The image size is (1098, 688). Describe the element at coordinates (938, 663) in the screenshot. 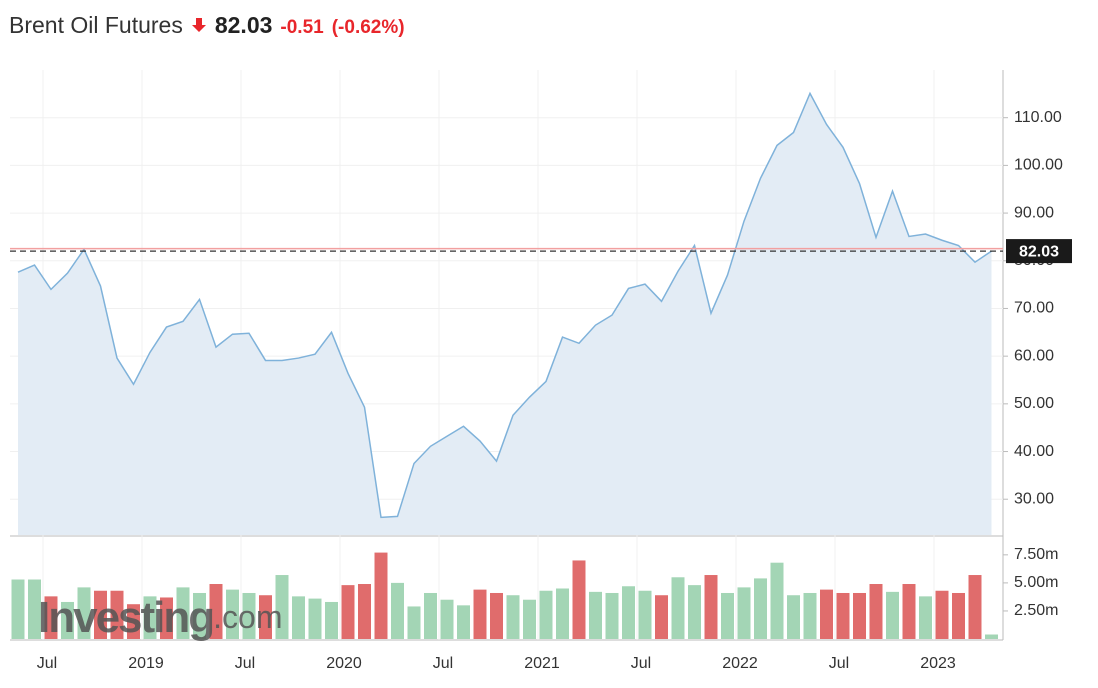

I see `x-tick-label: 2023` at that location.